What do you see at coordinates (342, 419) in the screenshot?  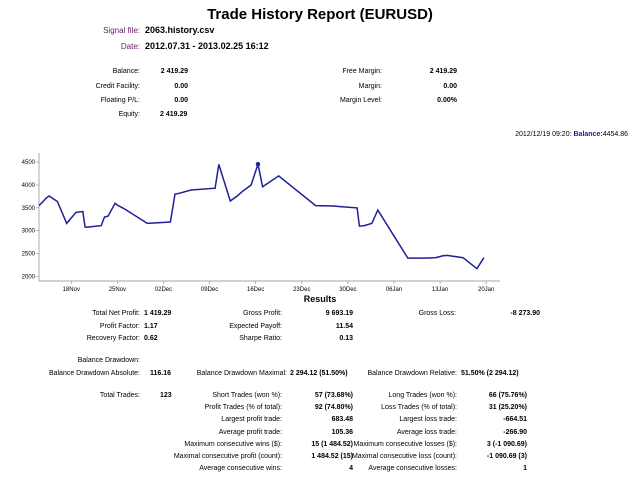 I see `largest-profit-value: 683.48` at bounding box center [342, 419].